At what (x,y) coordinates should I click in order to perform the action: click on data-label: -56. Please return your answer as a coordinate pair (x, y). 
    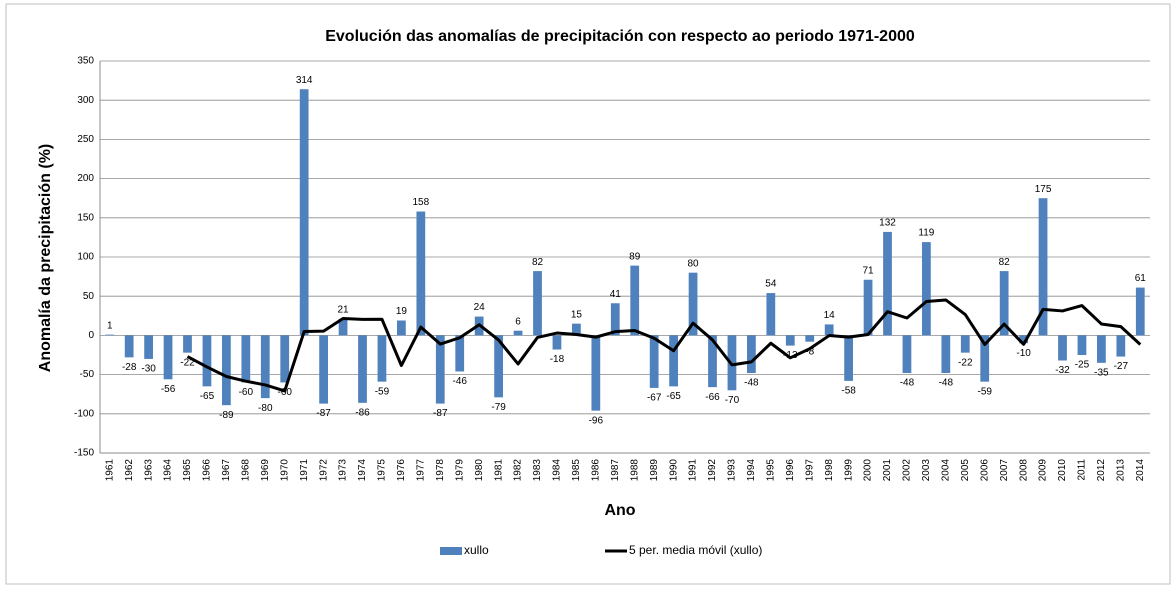
    Looking at the image, I should click on (168, 389).